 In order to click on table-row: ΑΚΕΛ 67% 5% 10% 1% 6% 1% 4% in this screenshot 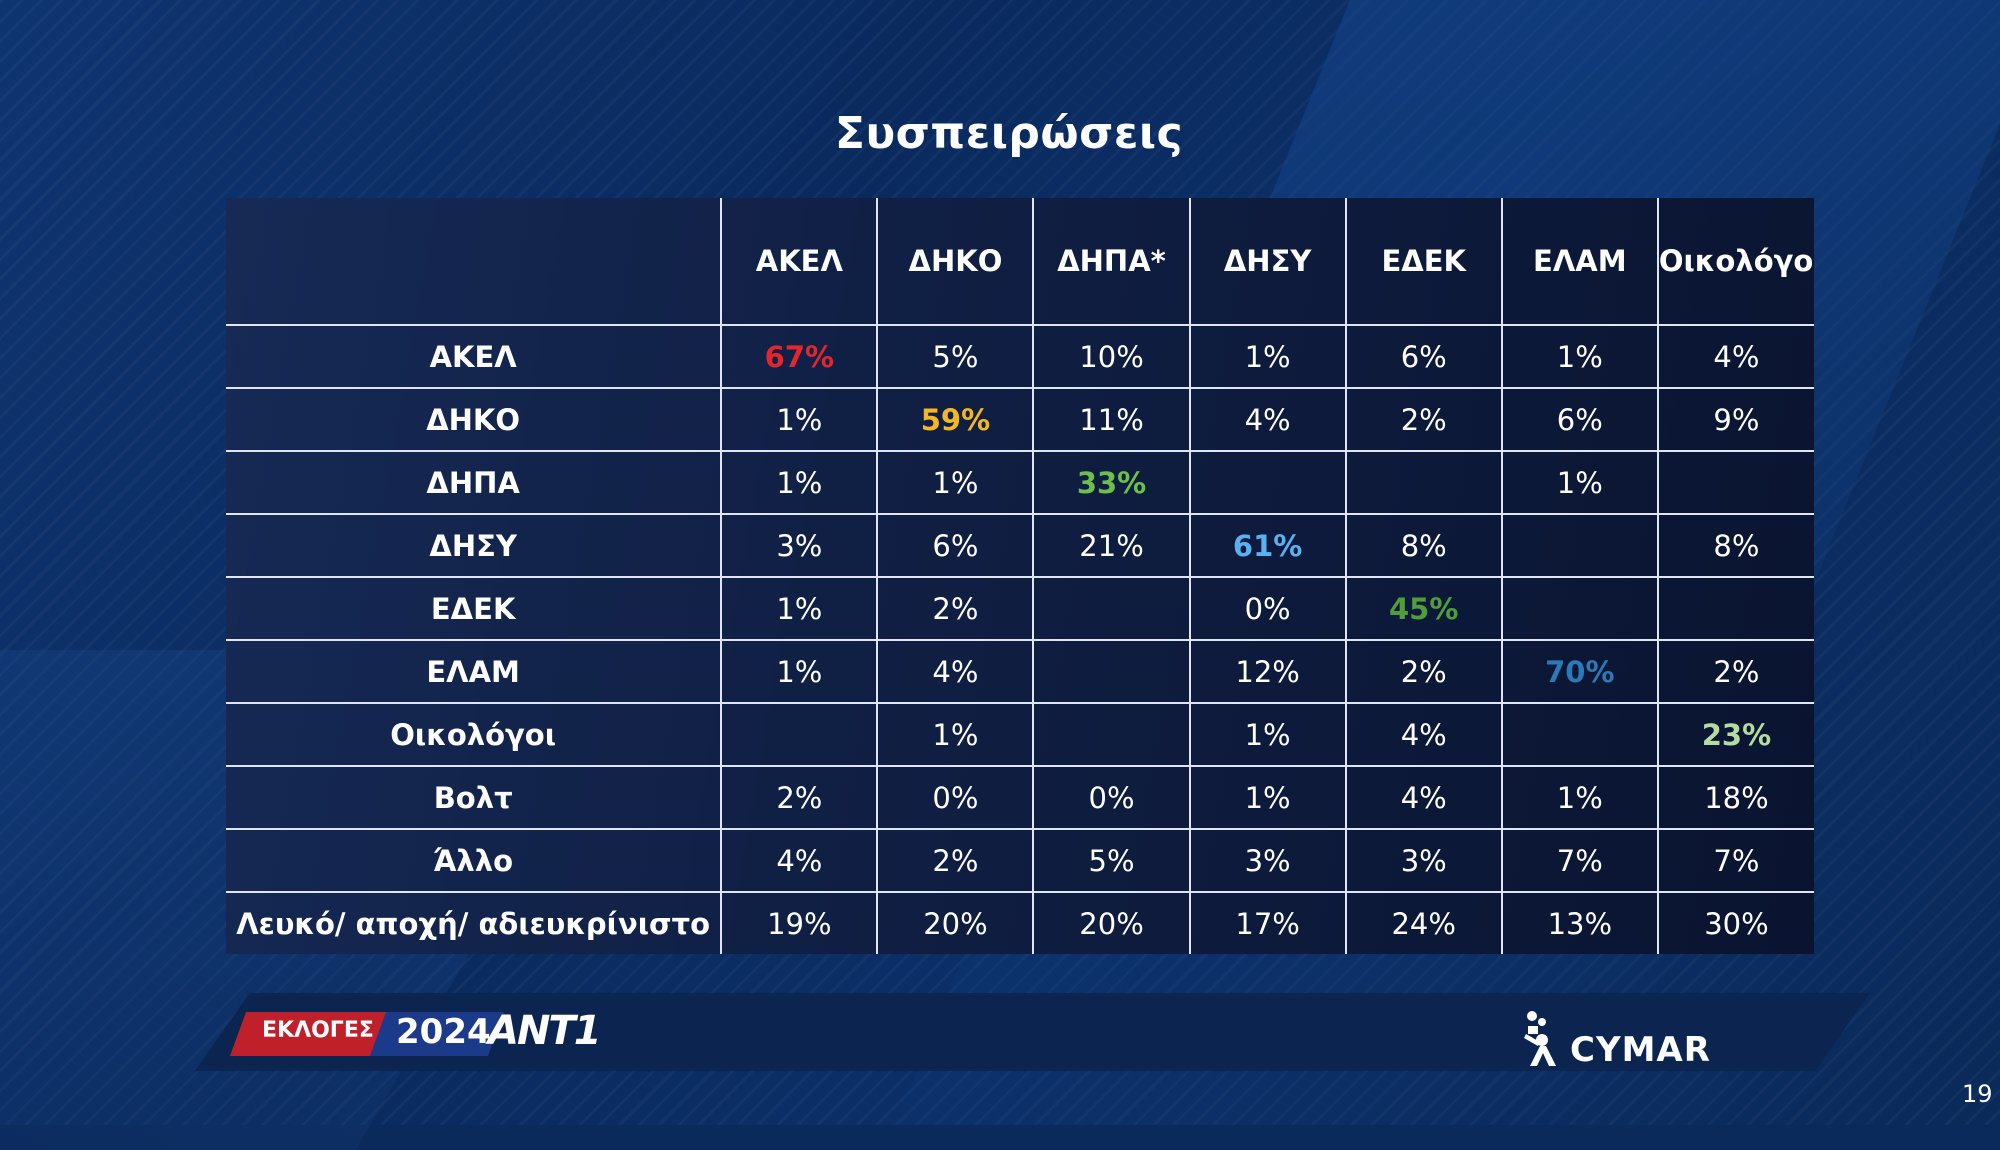, I will do `click(1020, 356)`.